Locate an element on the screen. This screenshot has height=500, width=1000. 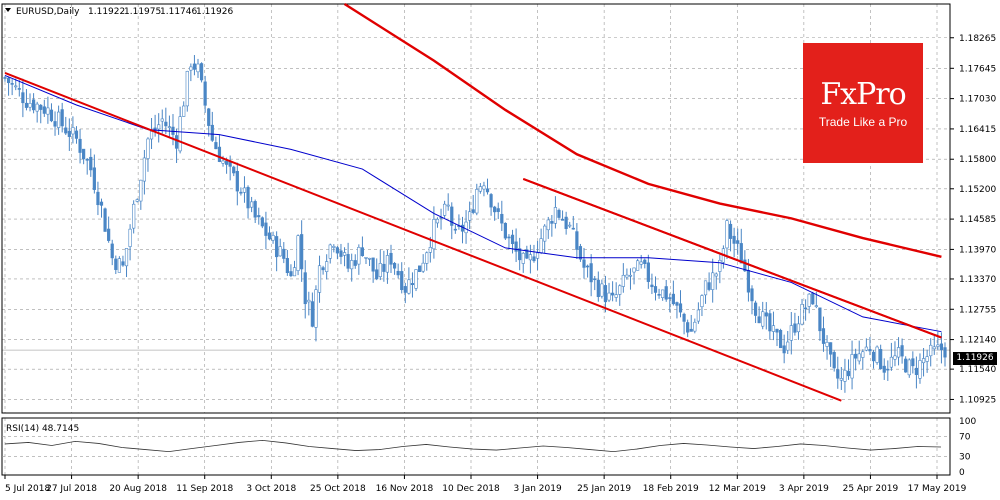
fxpro-logo: FxPro Trade Like a Pro is located at coordinates (863, 103).